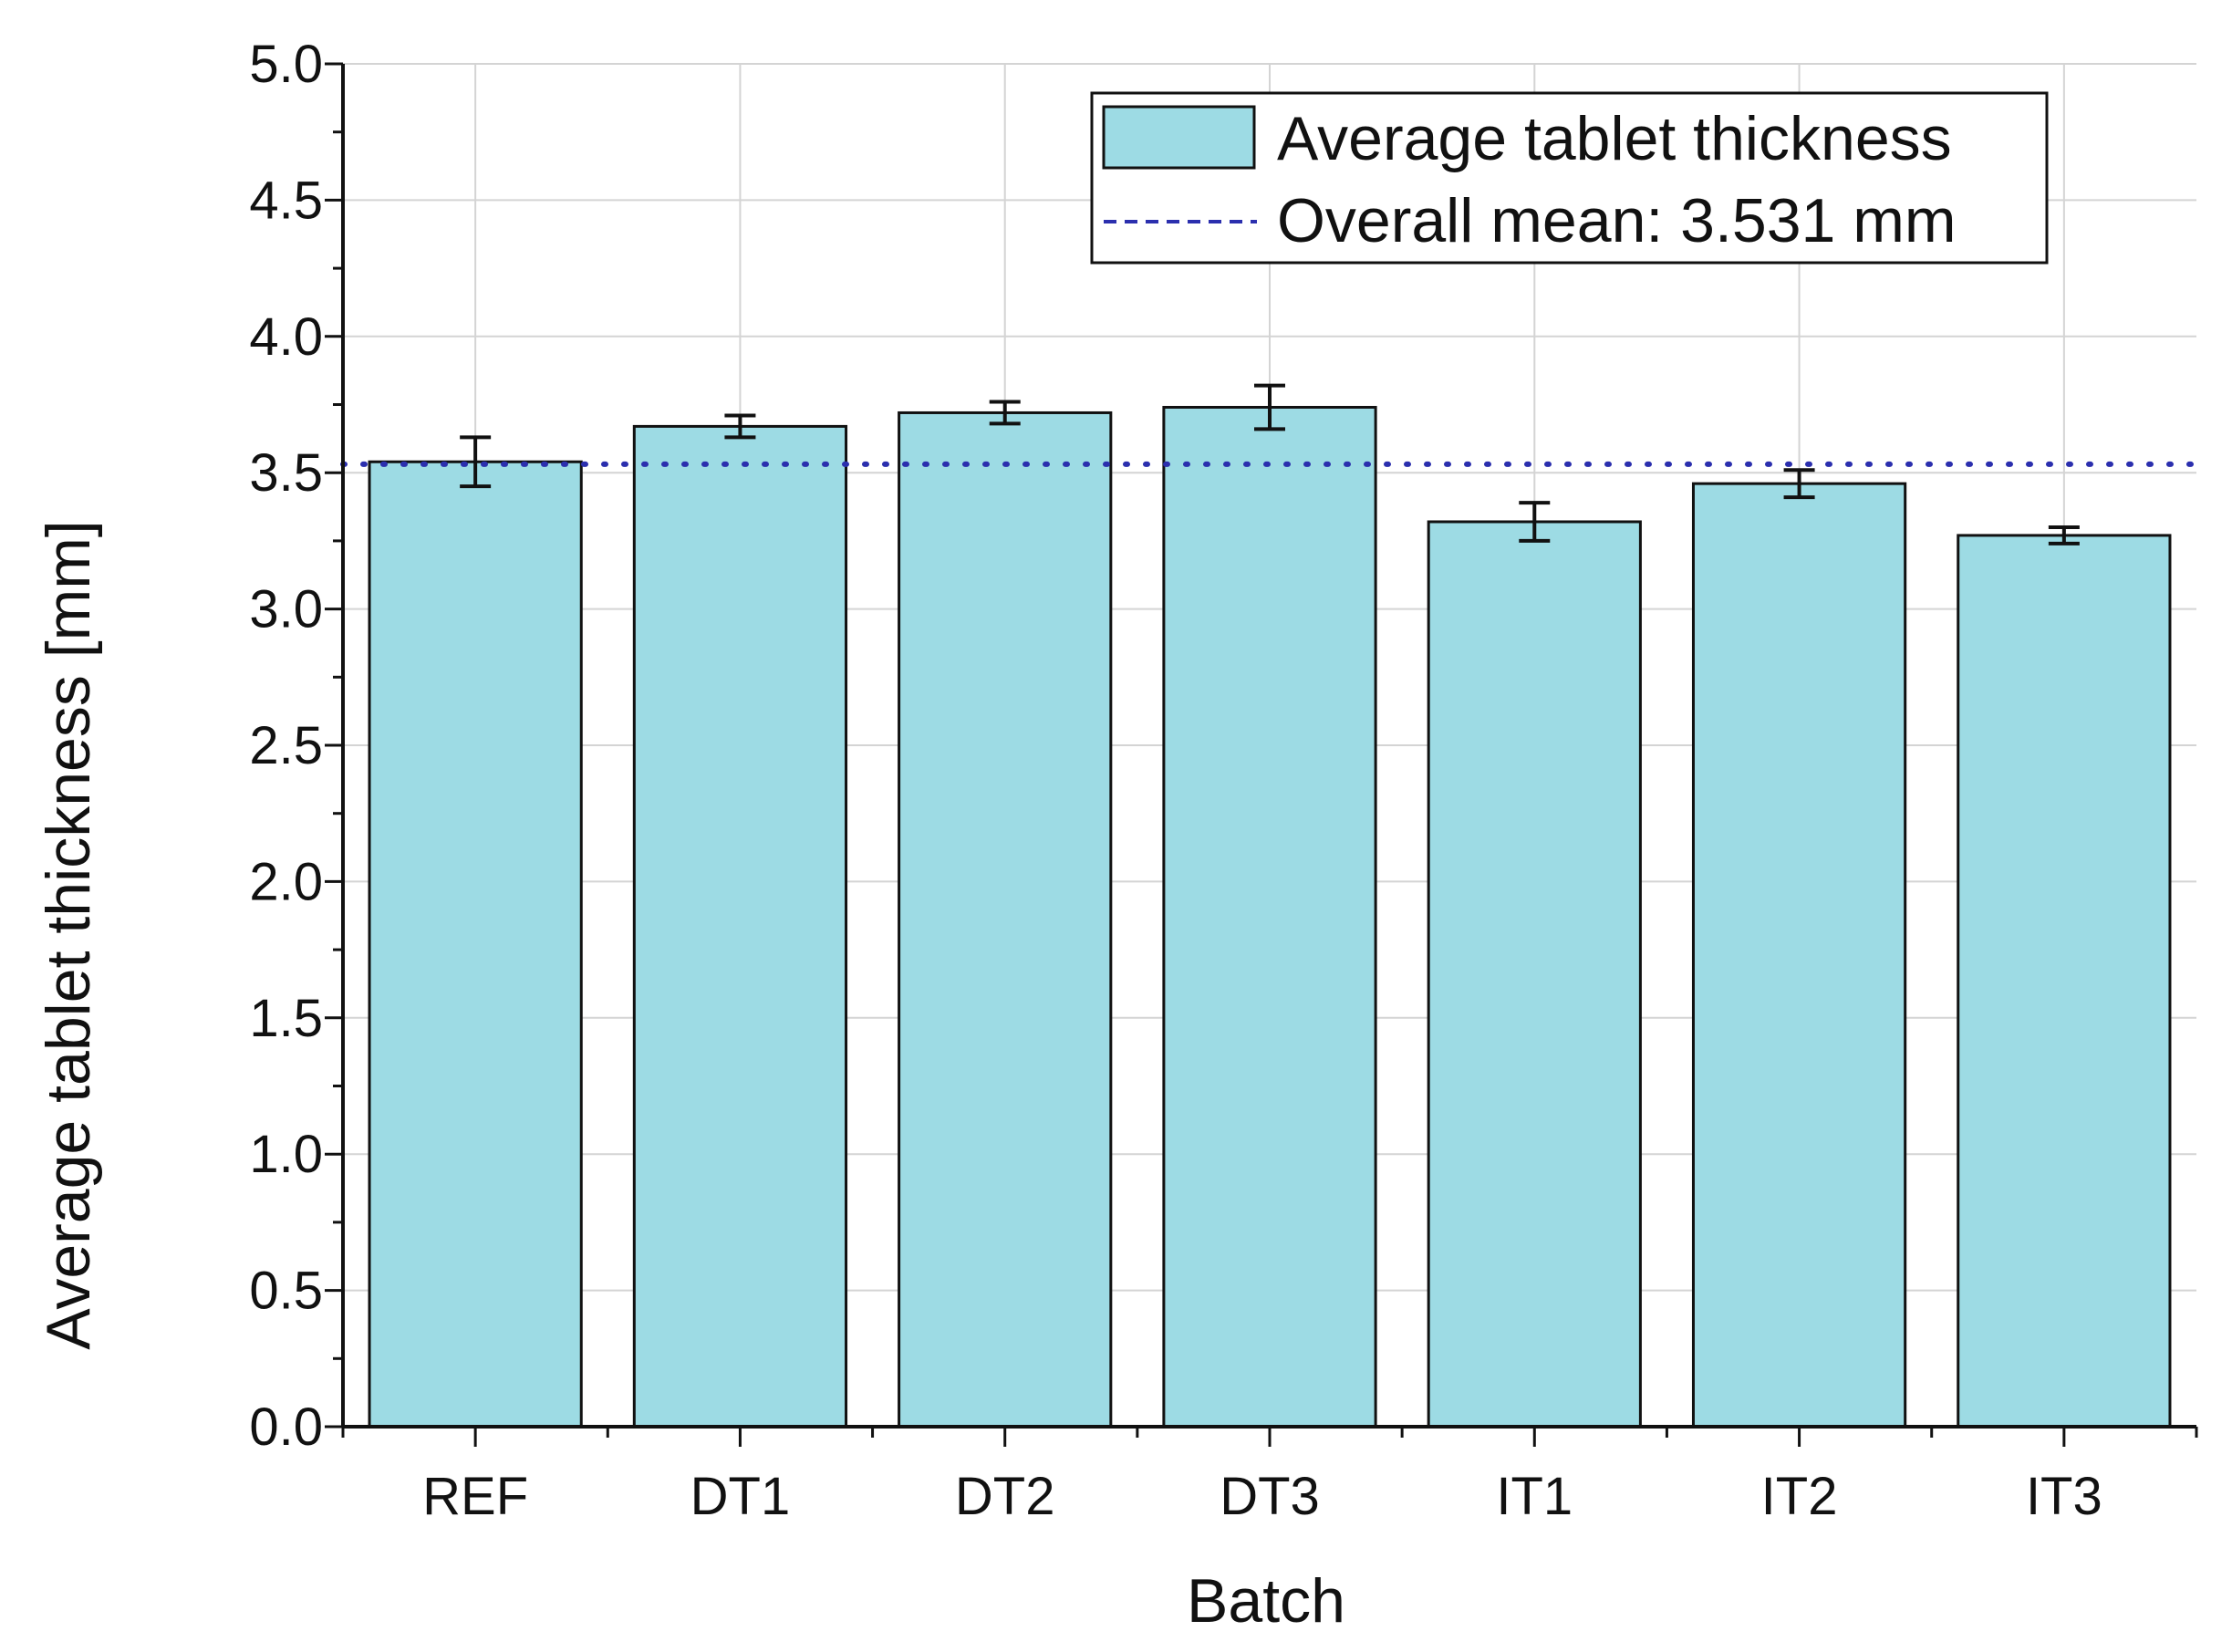 The height and width of the screenshot is (1652, 2232). What do you see at coordinates (286, 1019) in the screenshot?
I see `y-tick-label: 1.5` at bounding box center [286, 1019].